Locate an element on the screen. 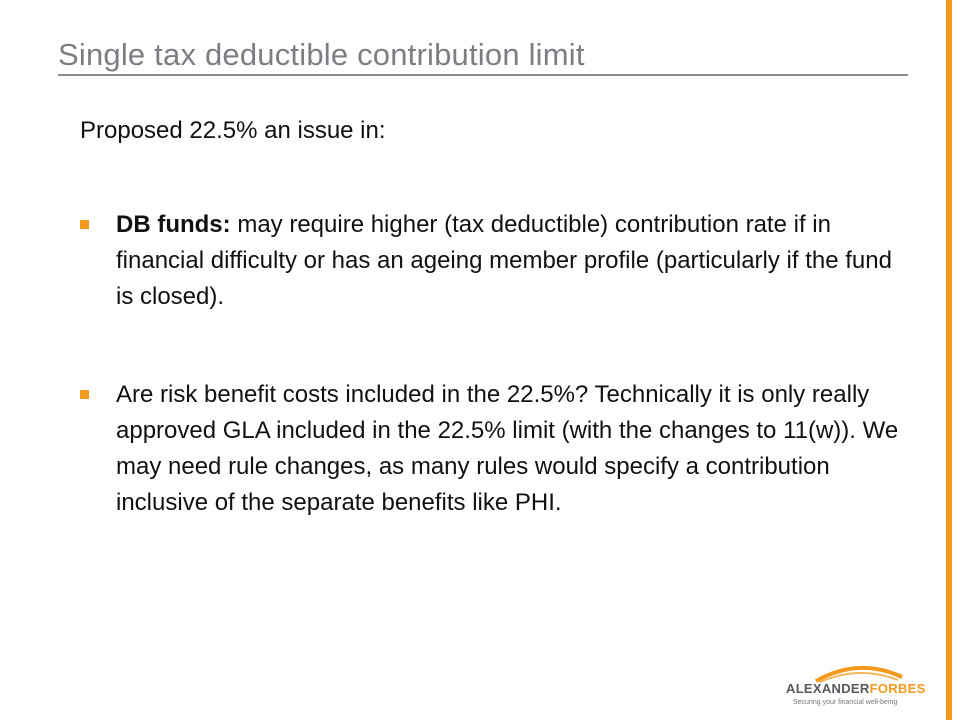  title-underline is located at coordinates (483, 75).